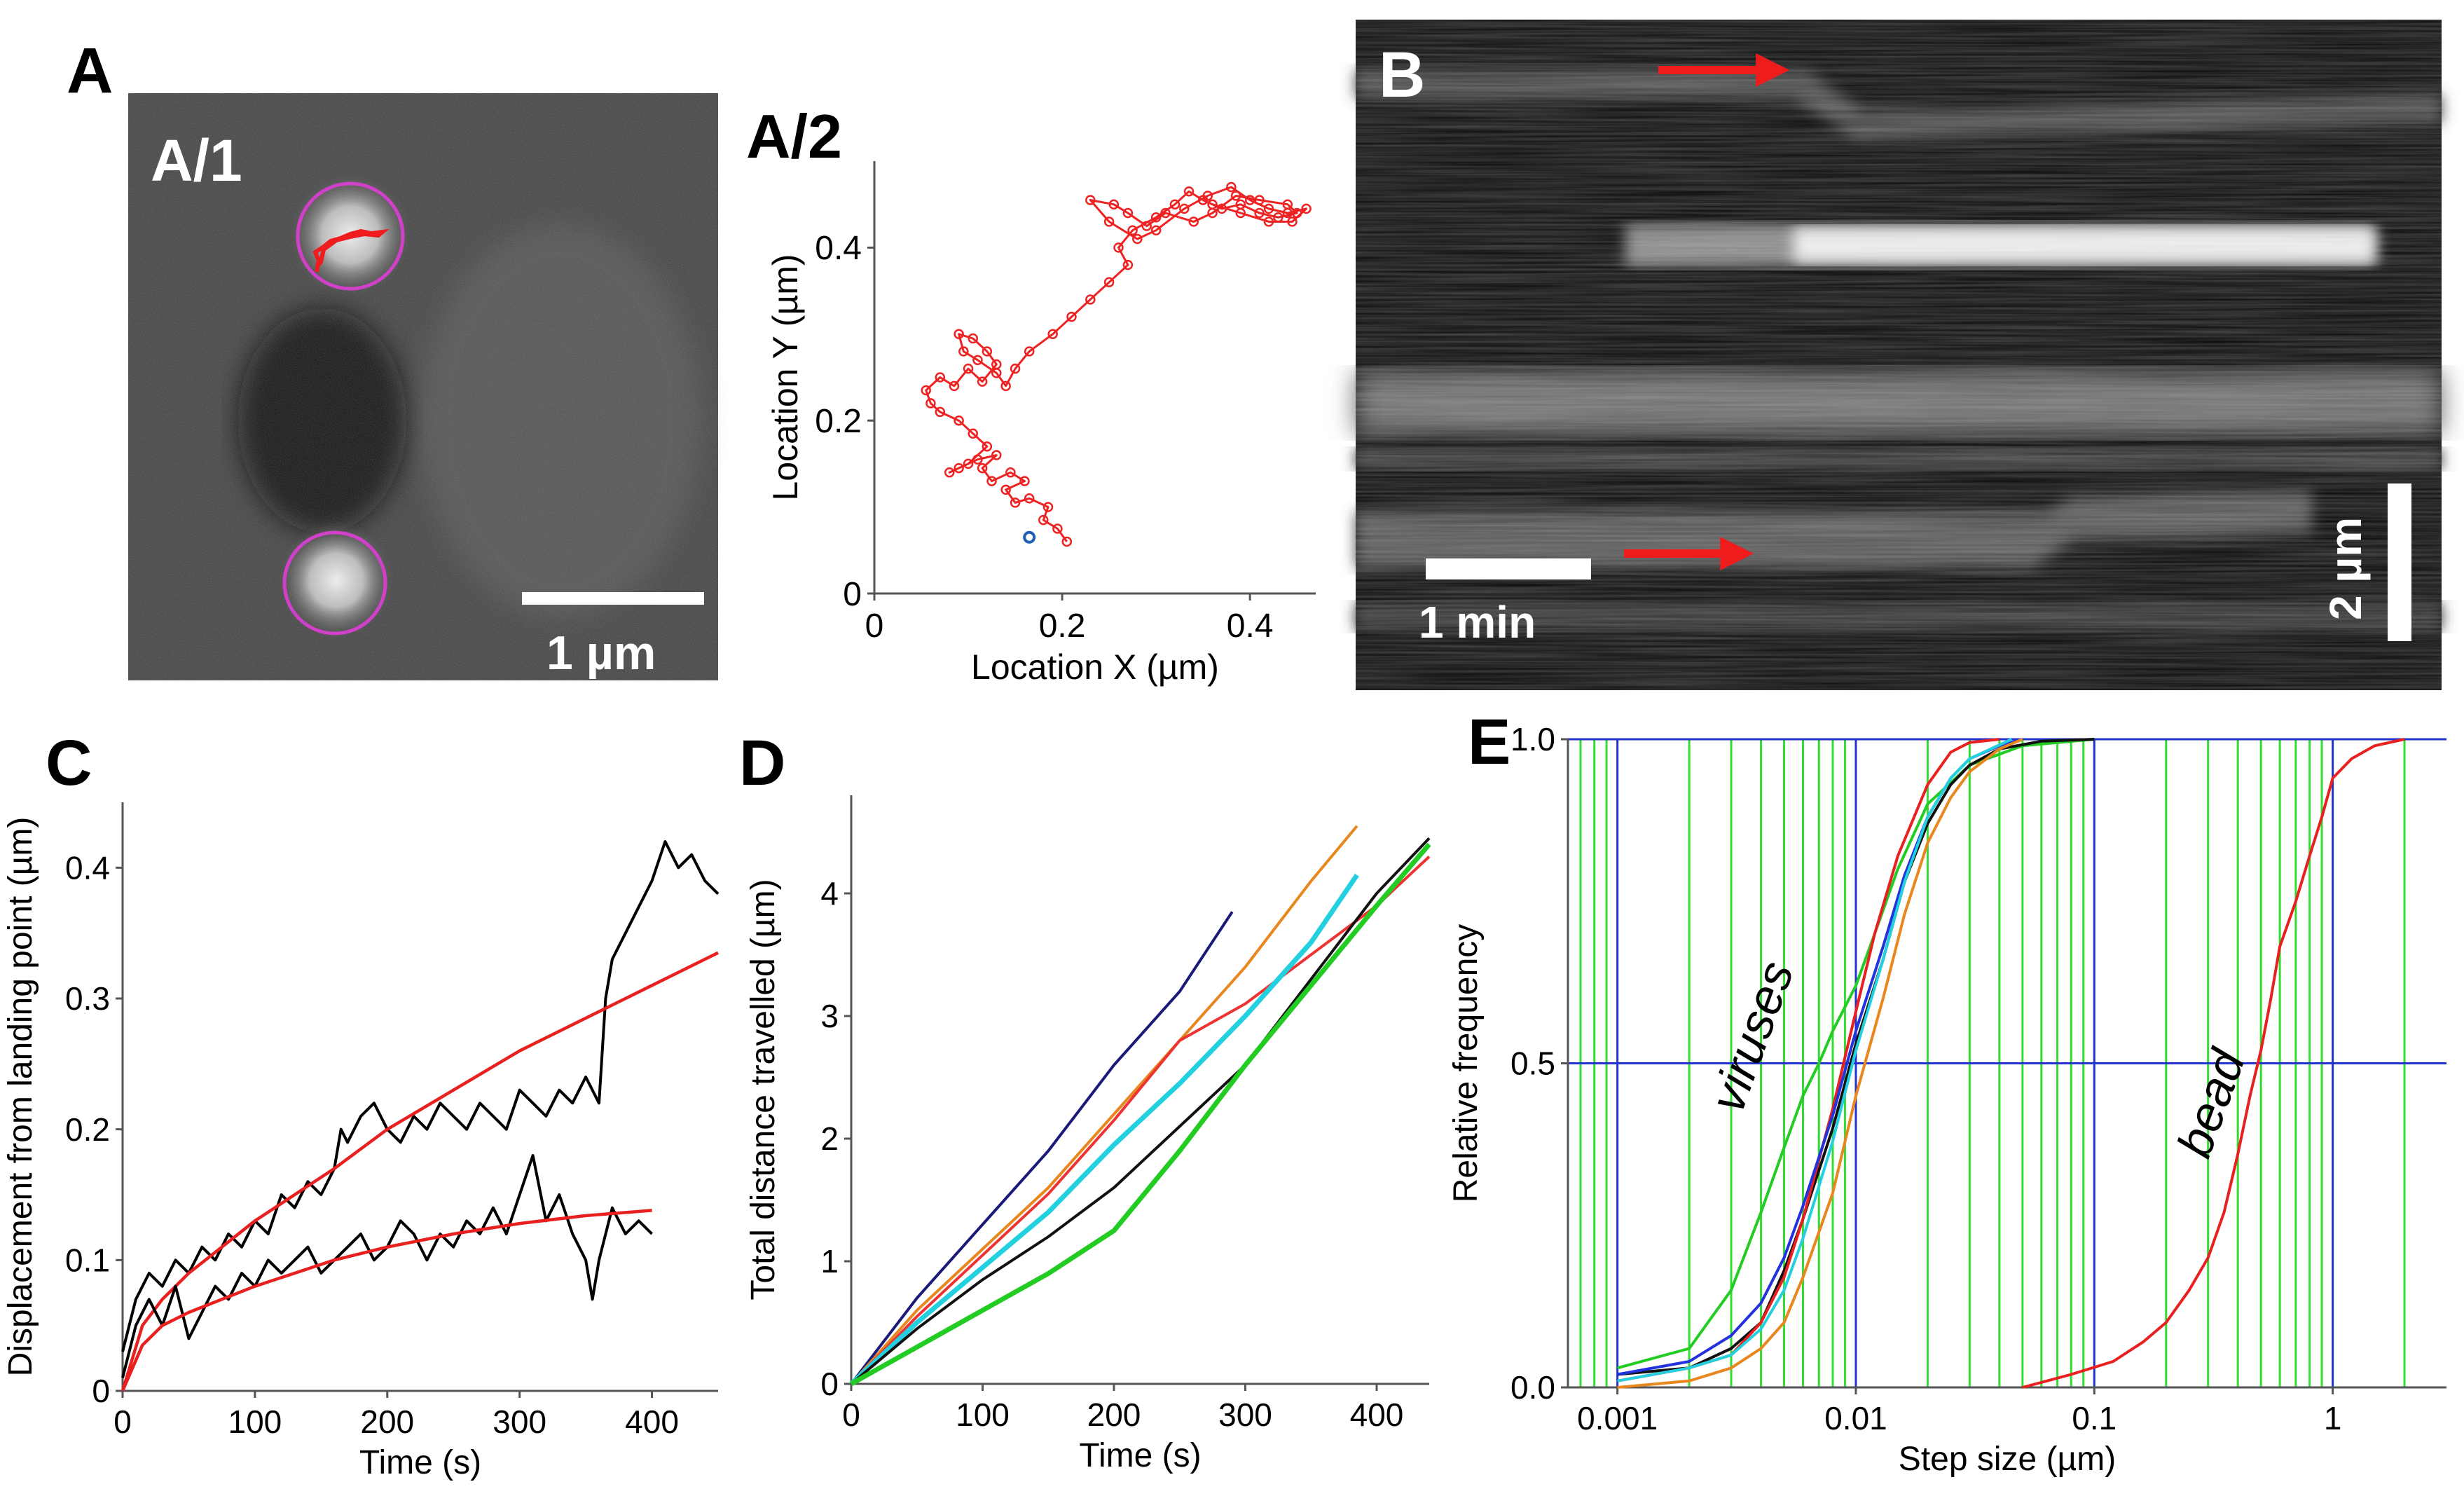  I want to click on micrograph-a1, so click(423, 387).